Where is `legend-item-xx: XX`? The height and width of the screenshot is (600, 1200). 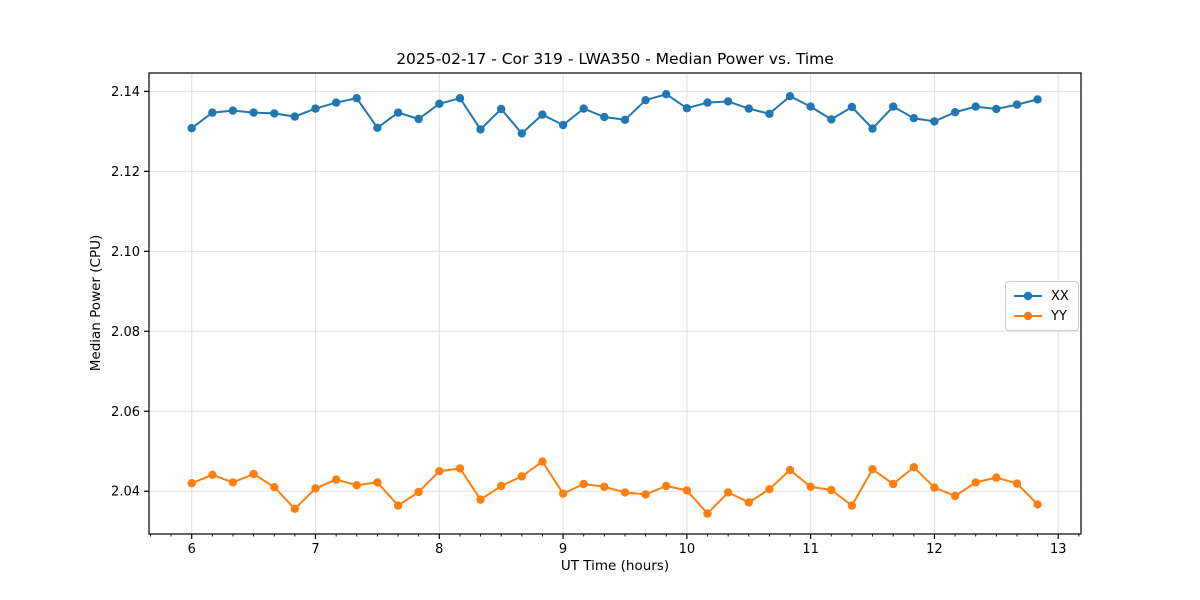
legend-item-xx: XX is located at coordinates (1041, 296).